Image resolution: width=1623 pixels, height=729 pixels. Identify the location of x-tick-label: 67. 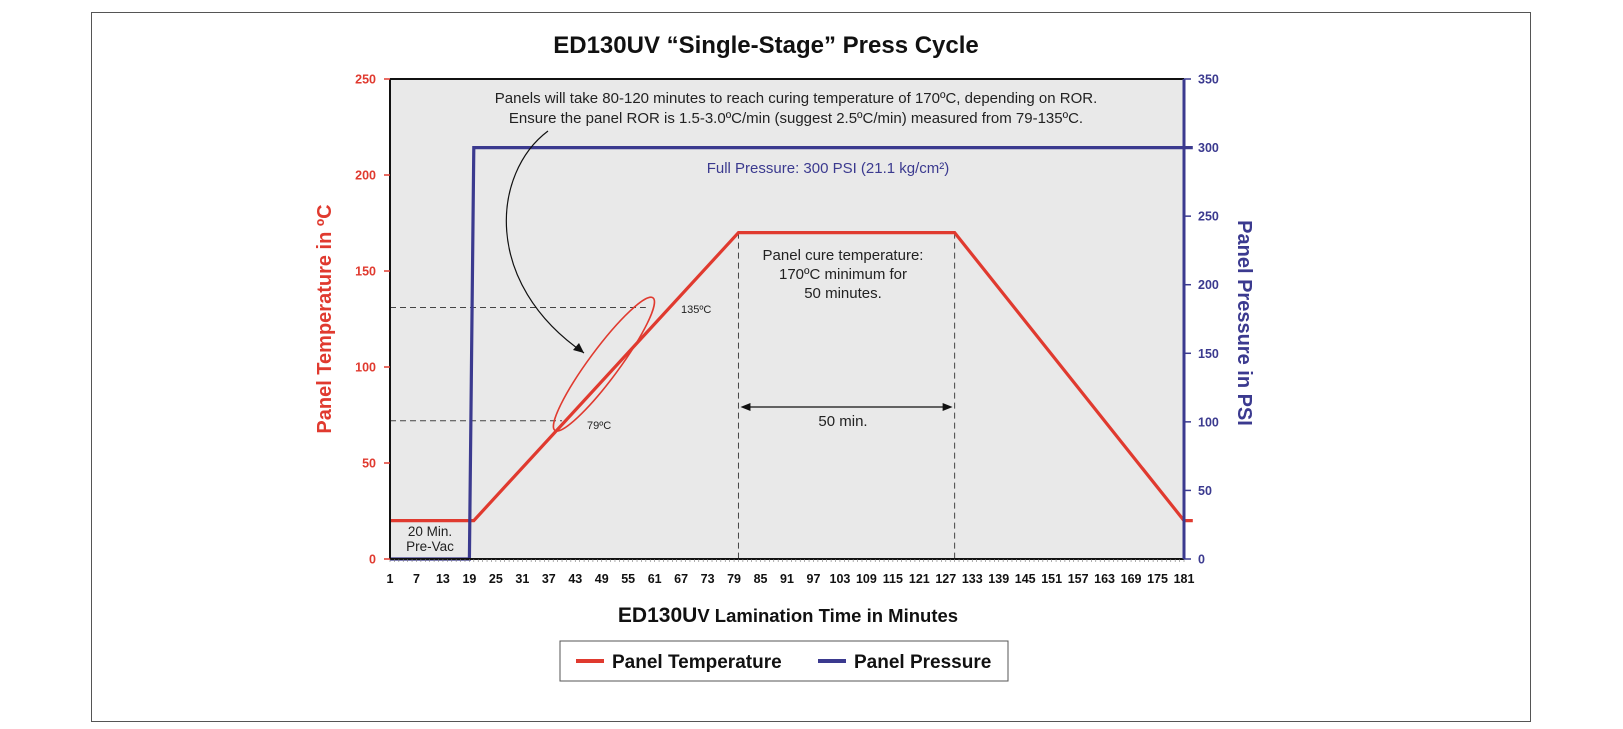
(681, 579).